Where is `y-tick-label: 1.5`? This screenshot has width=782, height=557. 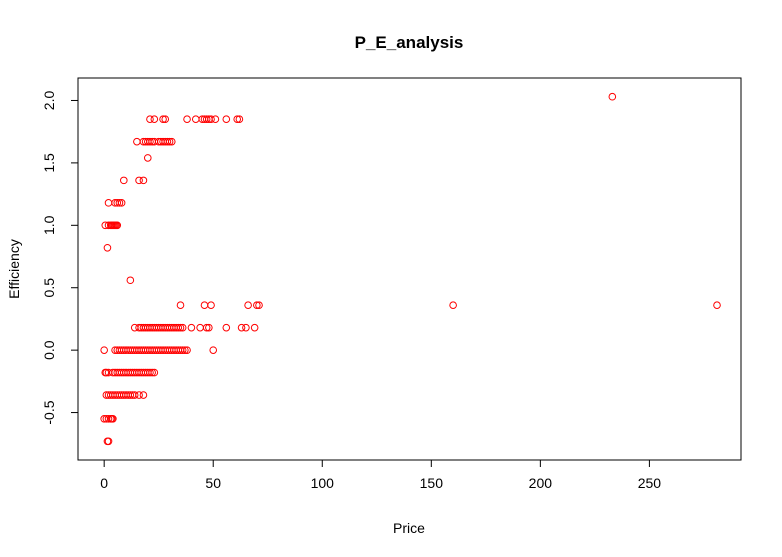
y-tick-label: 1.5 is located at coordinates (49, 163).